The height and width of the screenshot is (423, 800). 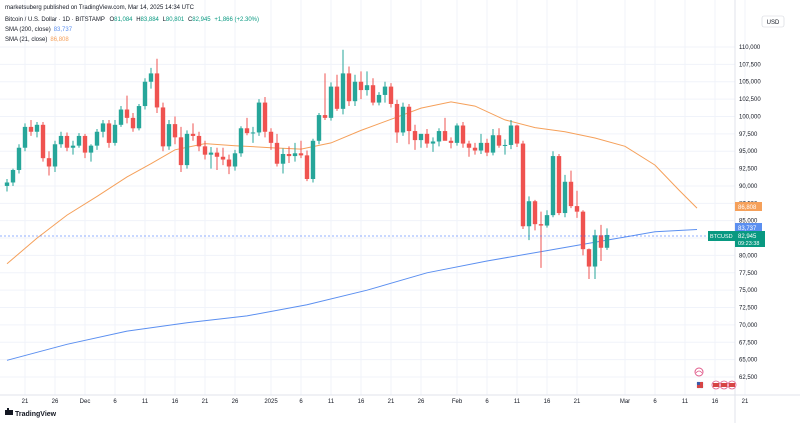 I want to click on y-tick-label: 77,500, so click(x=748, y=274).